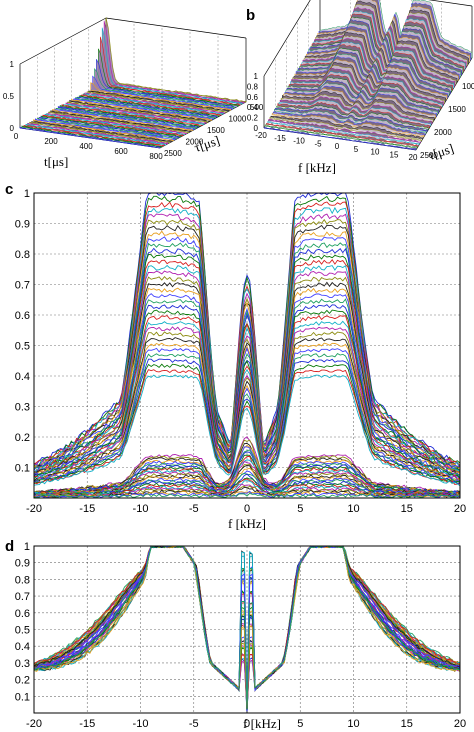 This screenshot has height=732, width=474. Describe the element at coordinates (56, 161) in the screenshot. I see `panel-a-xlabel: t[μs]` at that location.